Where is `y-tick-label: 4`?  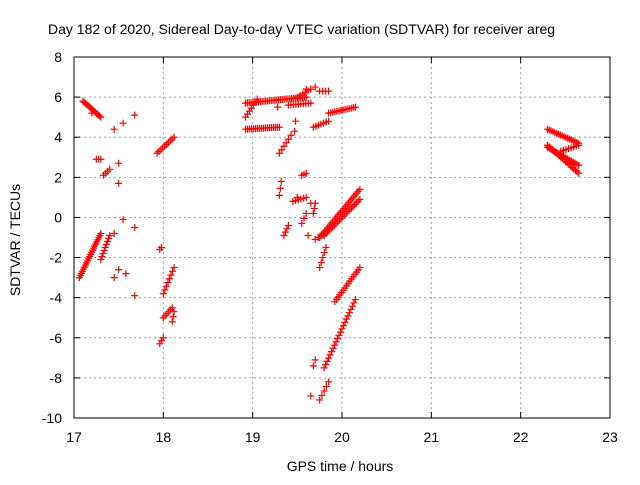 y-tick-label: 4 is located at coordinates (58, 137).